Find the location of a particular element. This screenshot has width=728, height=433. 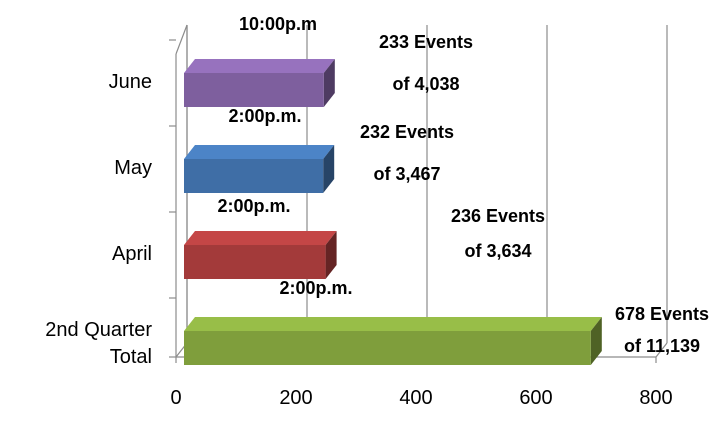

value-label-count: 233 Events is located at coordinates (426, 42).